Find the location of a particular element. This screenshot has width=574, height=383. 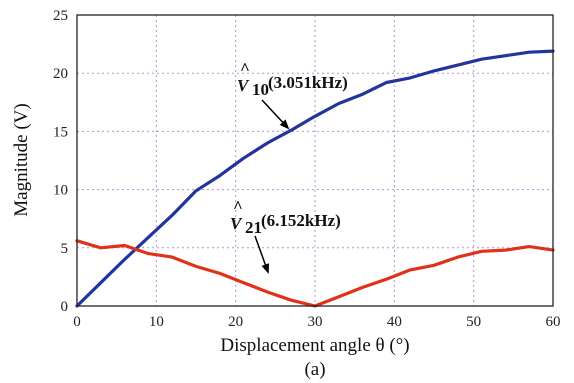

annotation-v10-arrow is located at coordinates (275, 114).